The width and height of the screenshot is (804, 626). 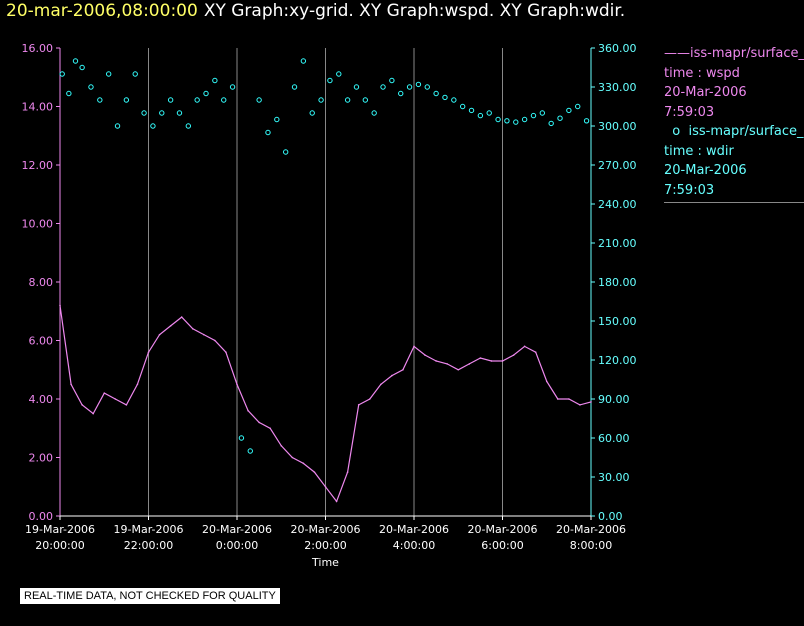 What do you see at coordinates (41, 516) in the screenshot?
I see `left-tick-label-0: 0.00` at bounding box center [41, 516].